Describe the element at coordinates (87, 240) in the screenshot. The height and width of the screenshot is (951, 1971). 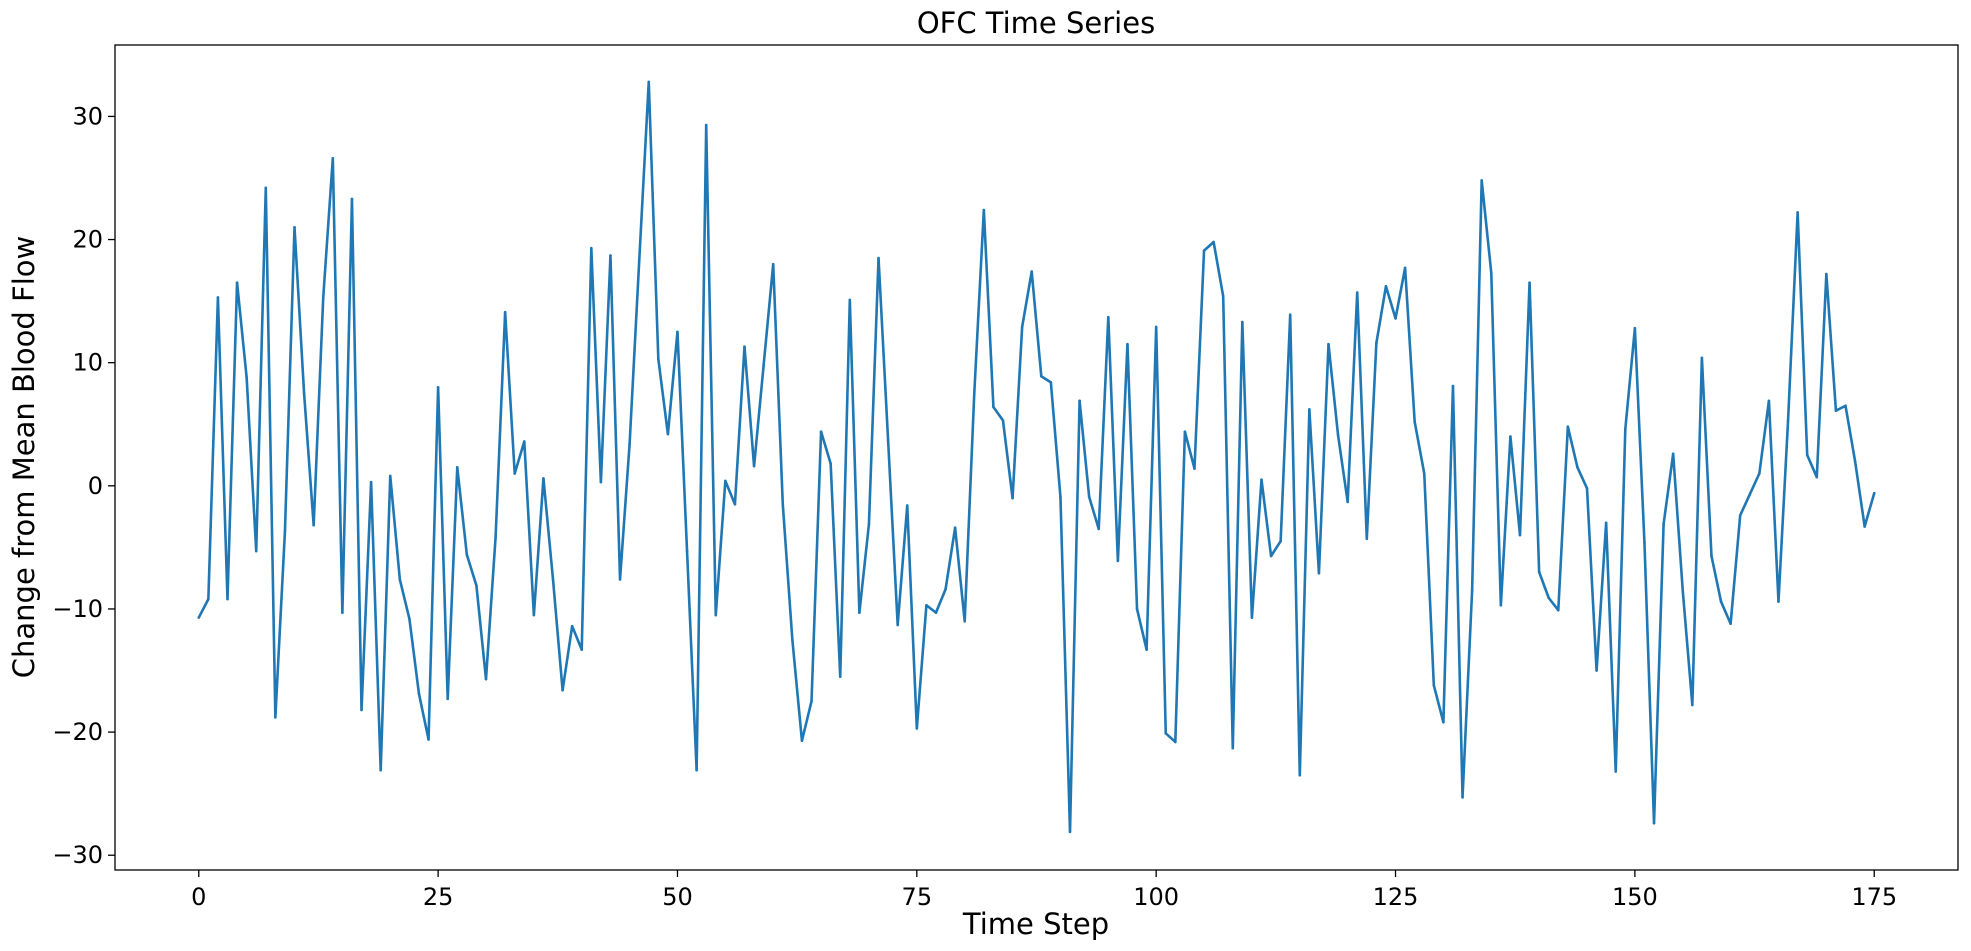
I see `y-tick-label: 20` at that location.